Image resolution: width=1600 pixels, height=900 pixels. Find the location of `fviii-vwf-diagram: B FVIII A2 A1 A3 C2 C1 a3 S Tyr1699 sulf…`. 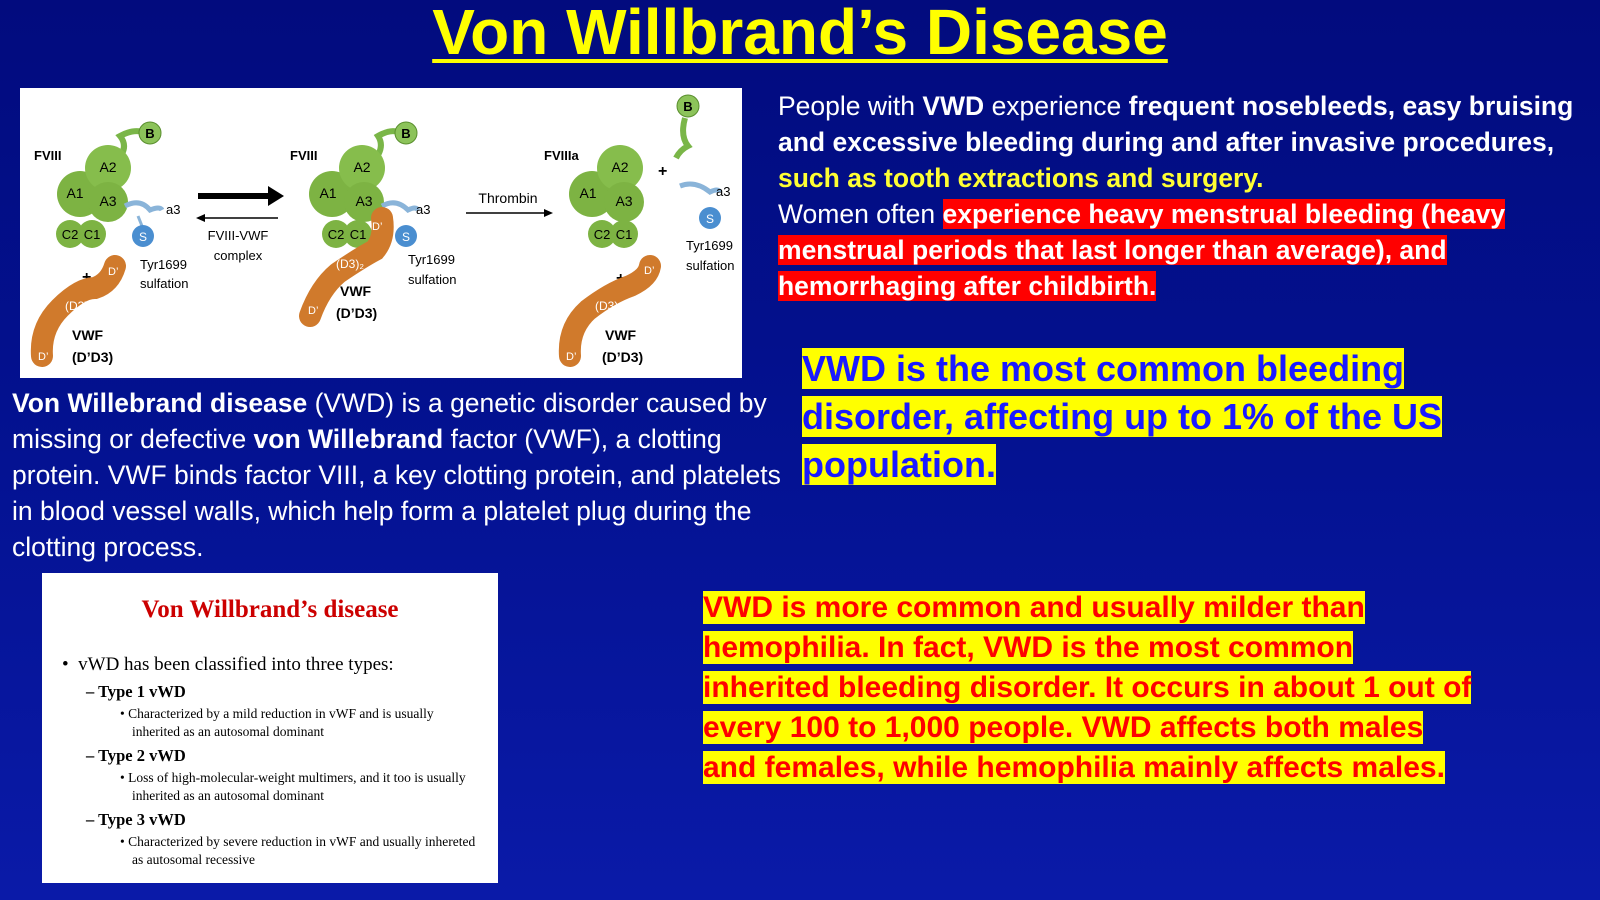

fviii-vwf-diagram: B FVIII A2 A1 A3 C2 C1 a3 S Tyr1699 sulf… is located at coordinates (381, 233).